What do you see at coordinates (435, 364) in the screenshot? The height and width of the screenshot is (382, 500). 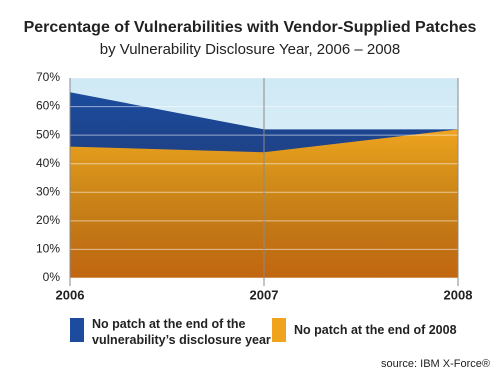 I see `source: source: IBM X-Force®` at bounding box center [435, 364].